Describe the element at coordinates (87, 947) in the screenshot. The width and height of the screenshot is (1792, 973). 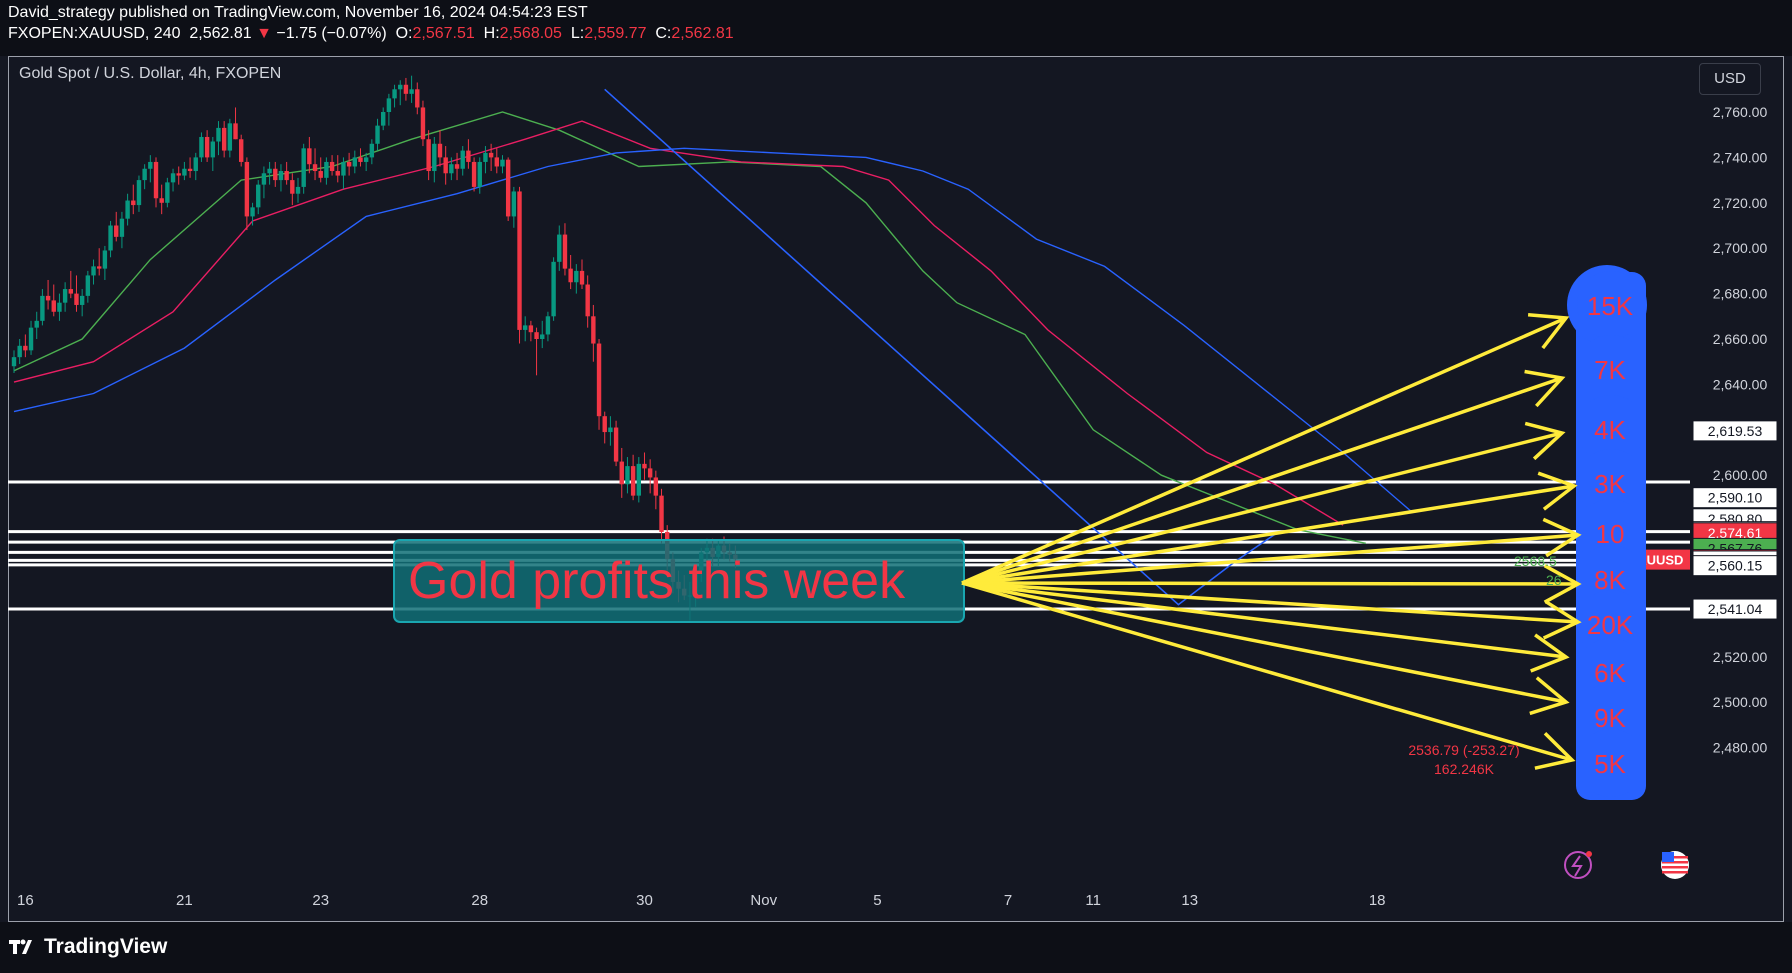
I see `tradingview-logo: TradingView` at that location.